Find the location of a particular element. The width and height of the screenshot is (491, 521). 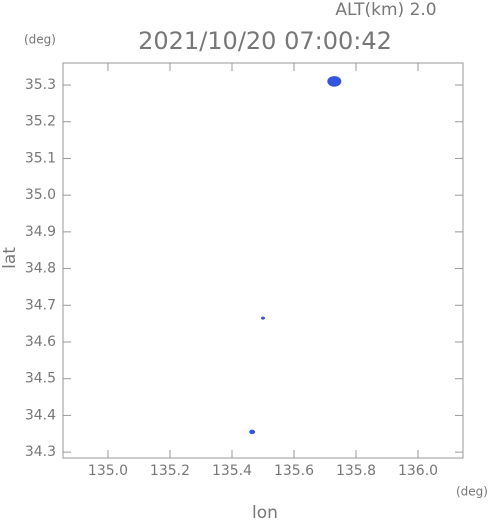

y-tick-label: 34.3 is located at coordinates (40, 452).